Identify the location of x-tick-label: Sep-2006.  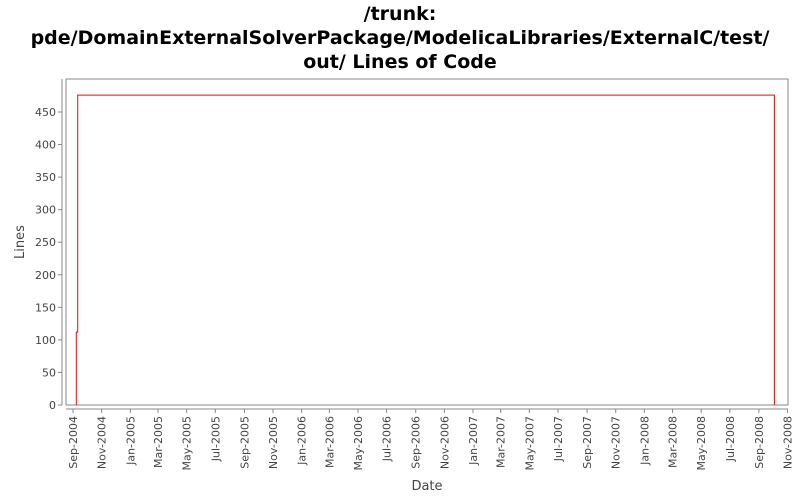
(416, 442).